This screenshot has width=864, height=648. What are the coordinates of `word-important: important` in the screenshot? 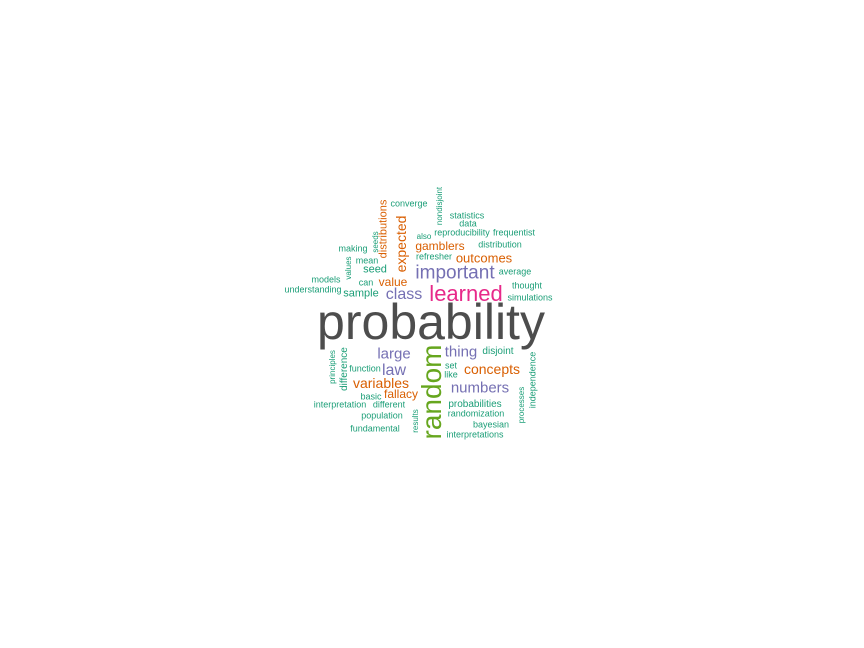 It's located at (455, 273).